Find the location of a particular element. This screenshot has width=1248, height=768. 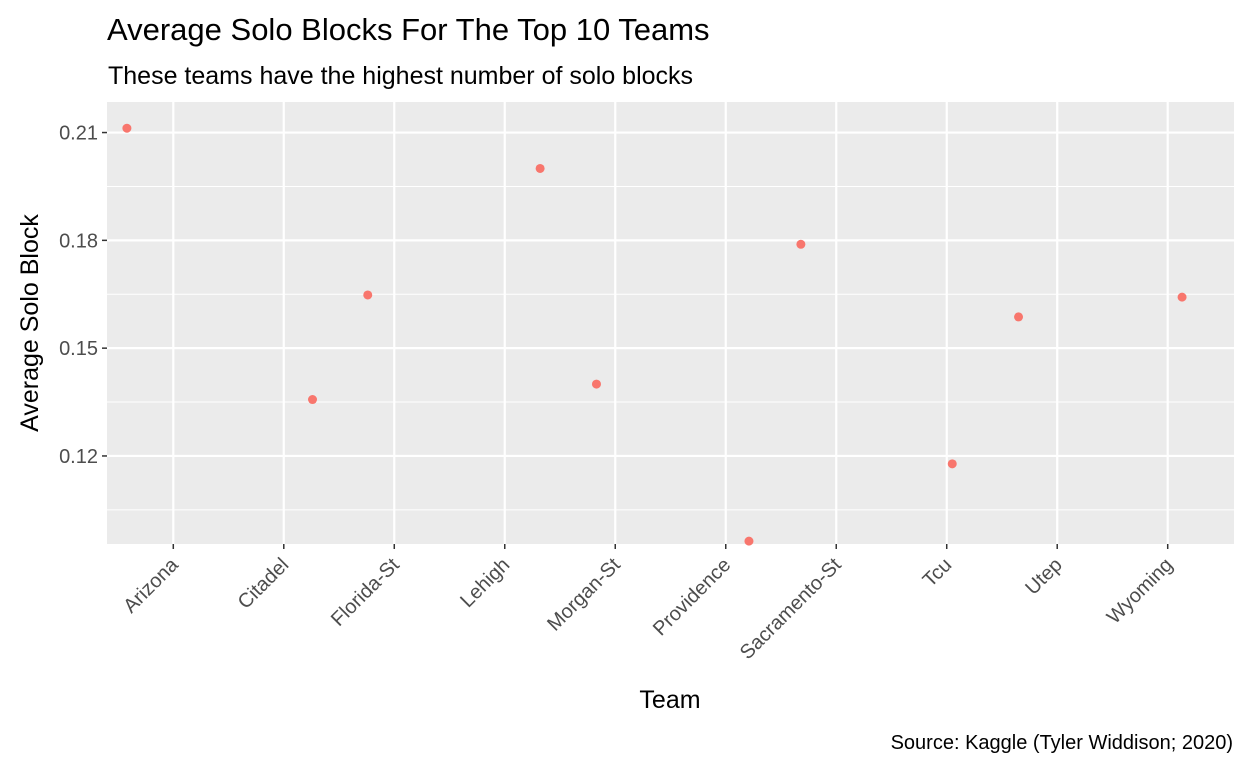

x-tick-label: Wyoming is located at coordinates (1140, 591).